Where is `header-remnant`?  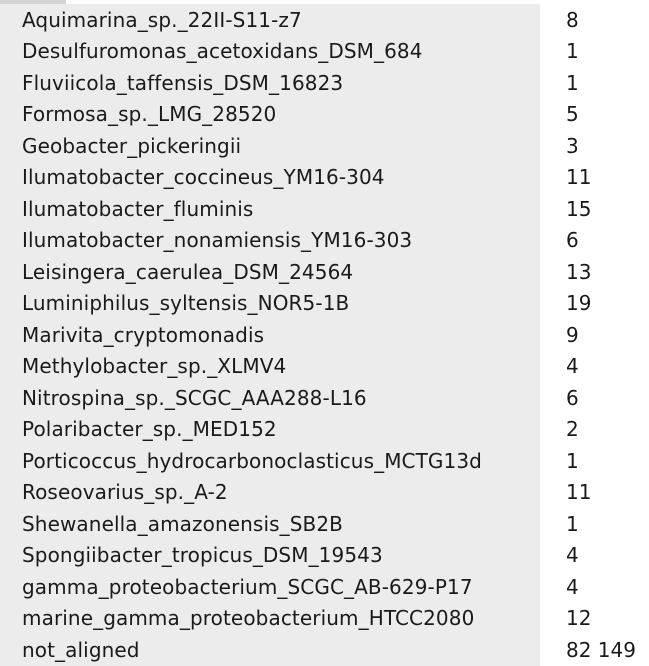
header-remnant is located at coordinates (33, 2).